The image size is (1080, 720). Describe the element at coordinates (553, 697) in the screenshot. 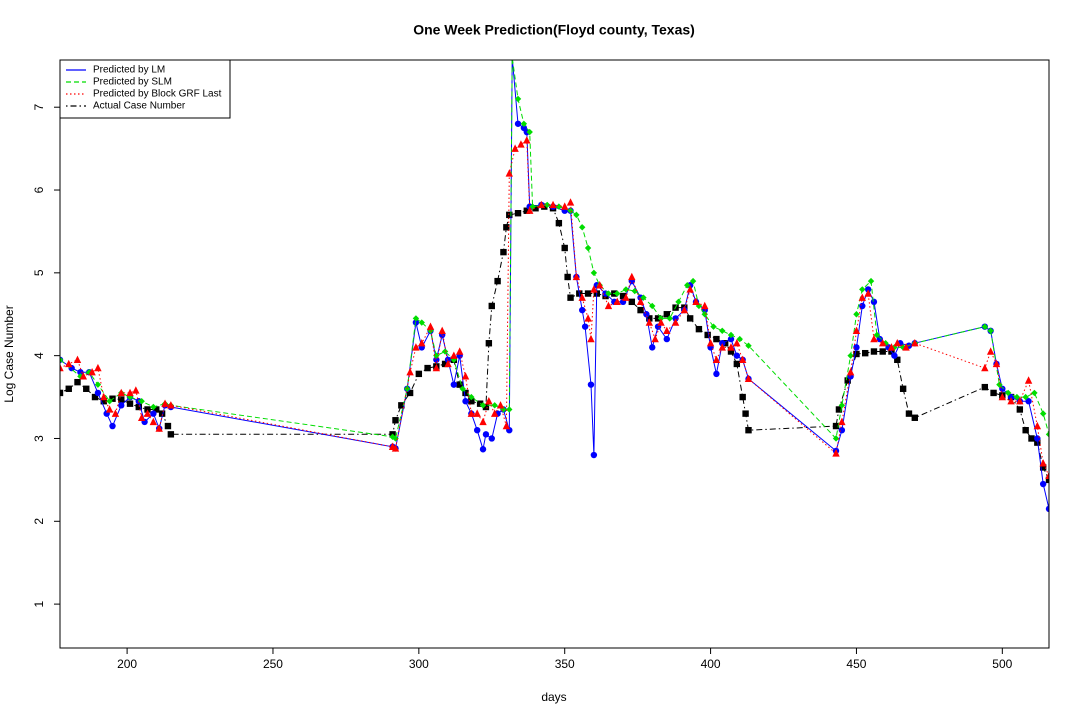

I see `x-axis-label: days` at that location.